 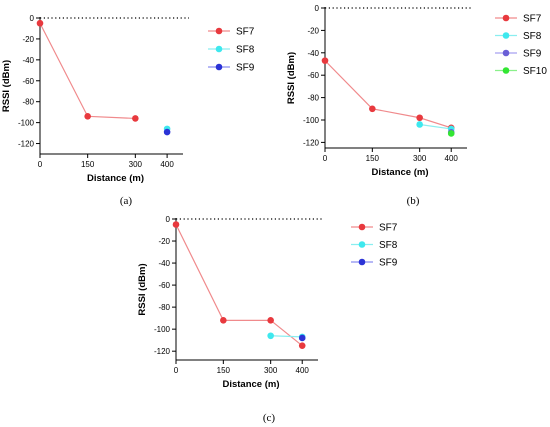 I want to click on panel-caption: (c), so click(x=269, y=418).